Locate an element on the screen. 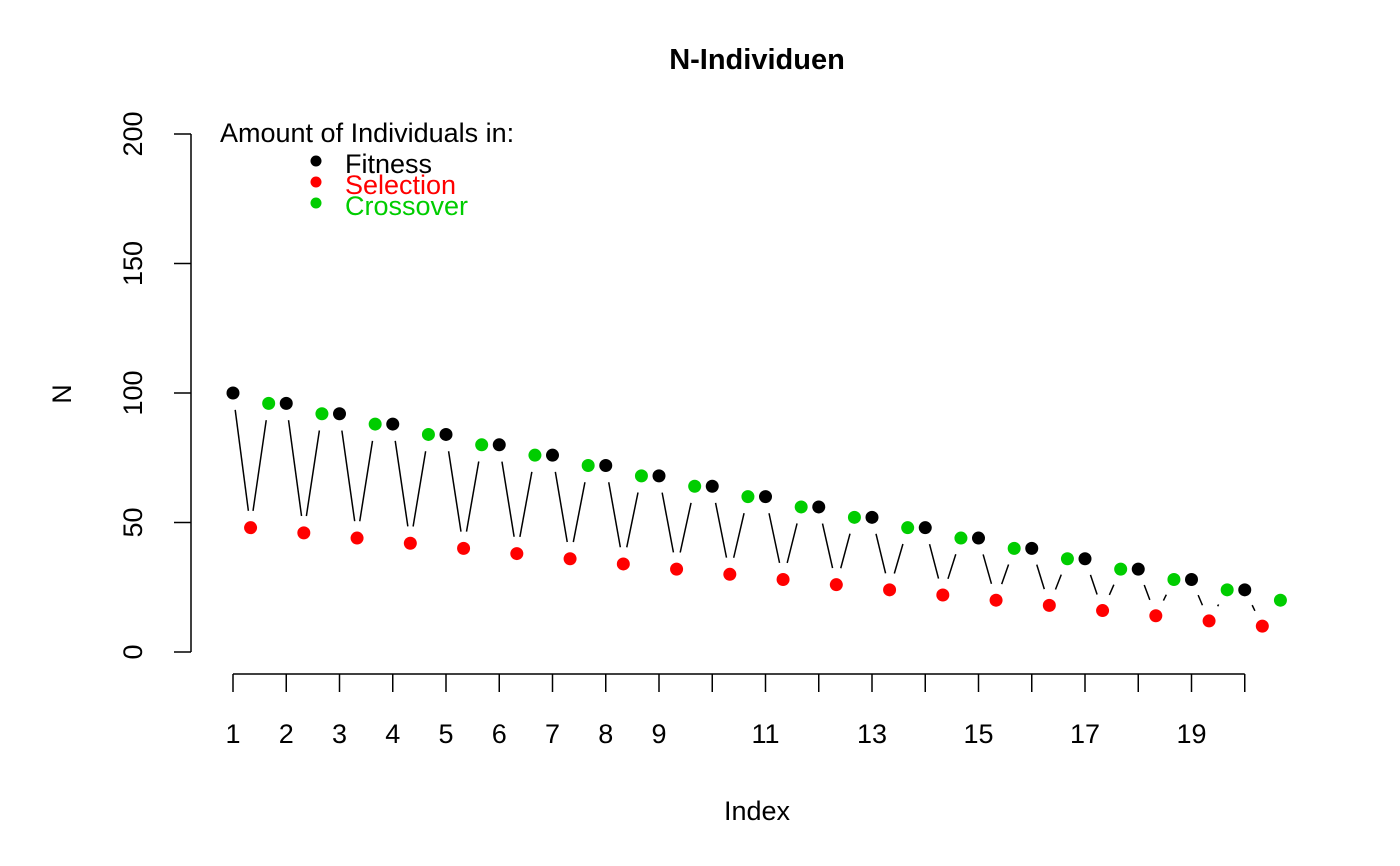 The image size is (1400, 866). x-tick-label: 19 is located at coordinates (1191, 734).